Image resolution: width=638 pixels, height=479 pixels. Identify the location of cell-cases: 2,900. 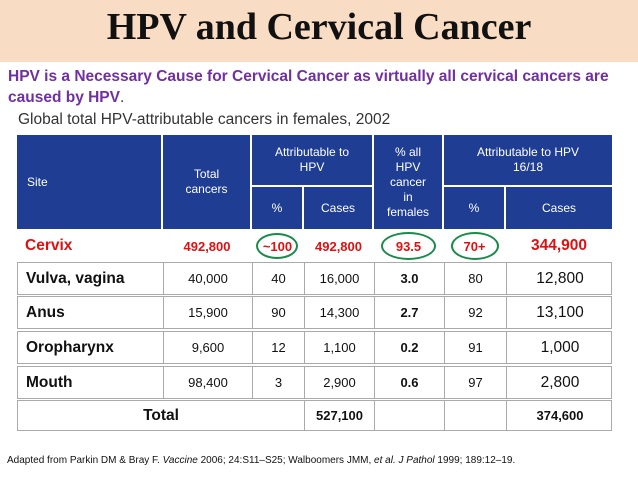
(339, 382).